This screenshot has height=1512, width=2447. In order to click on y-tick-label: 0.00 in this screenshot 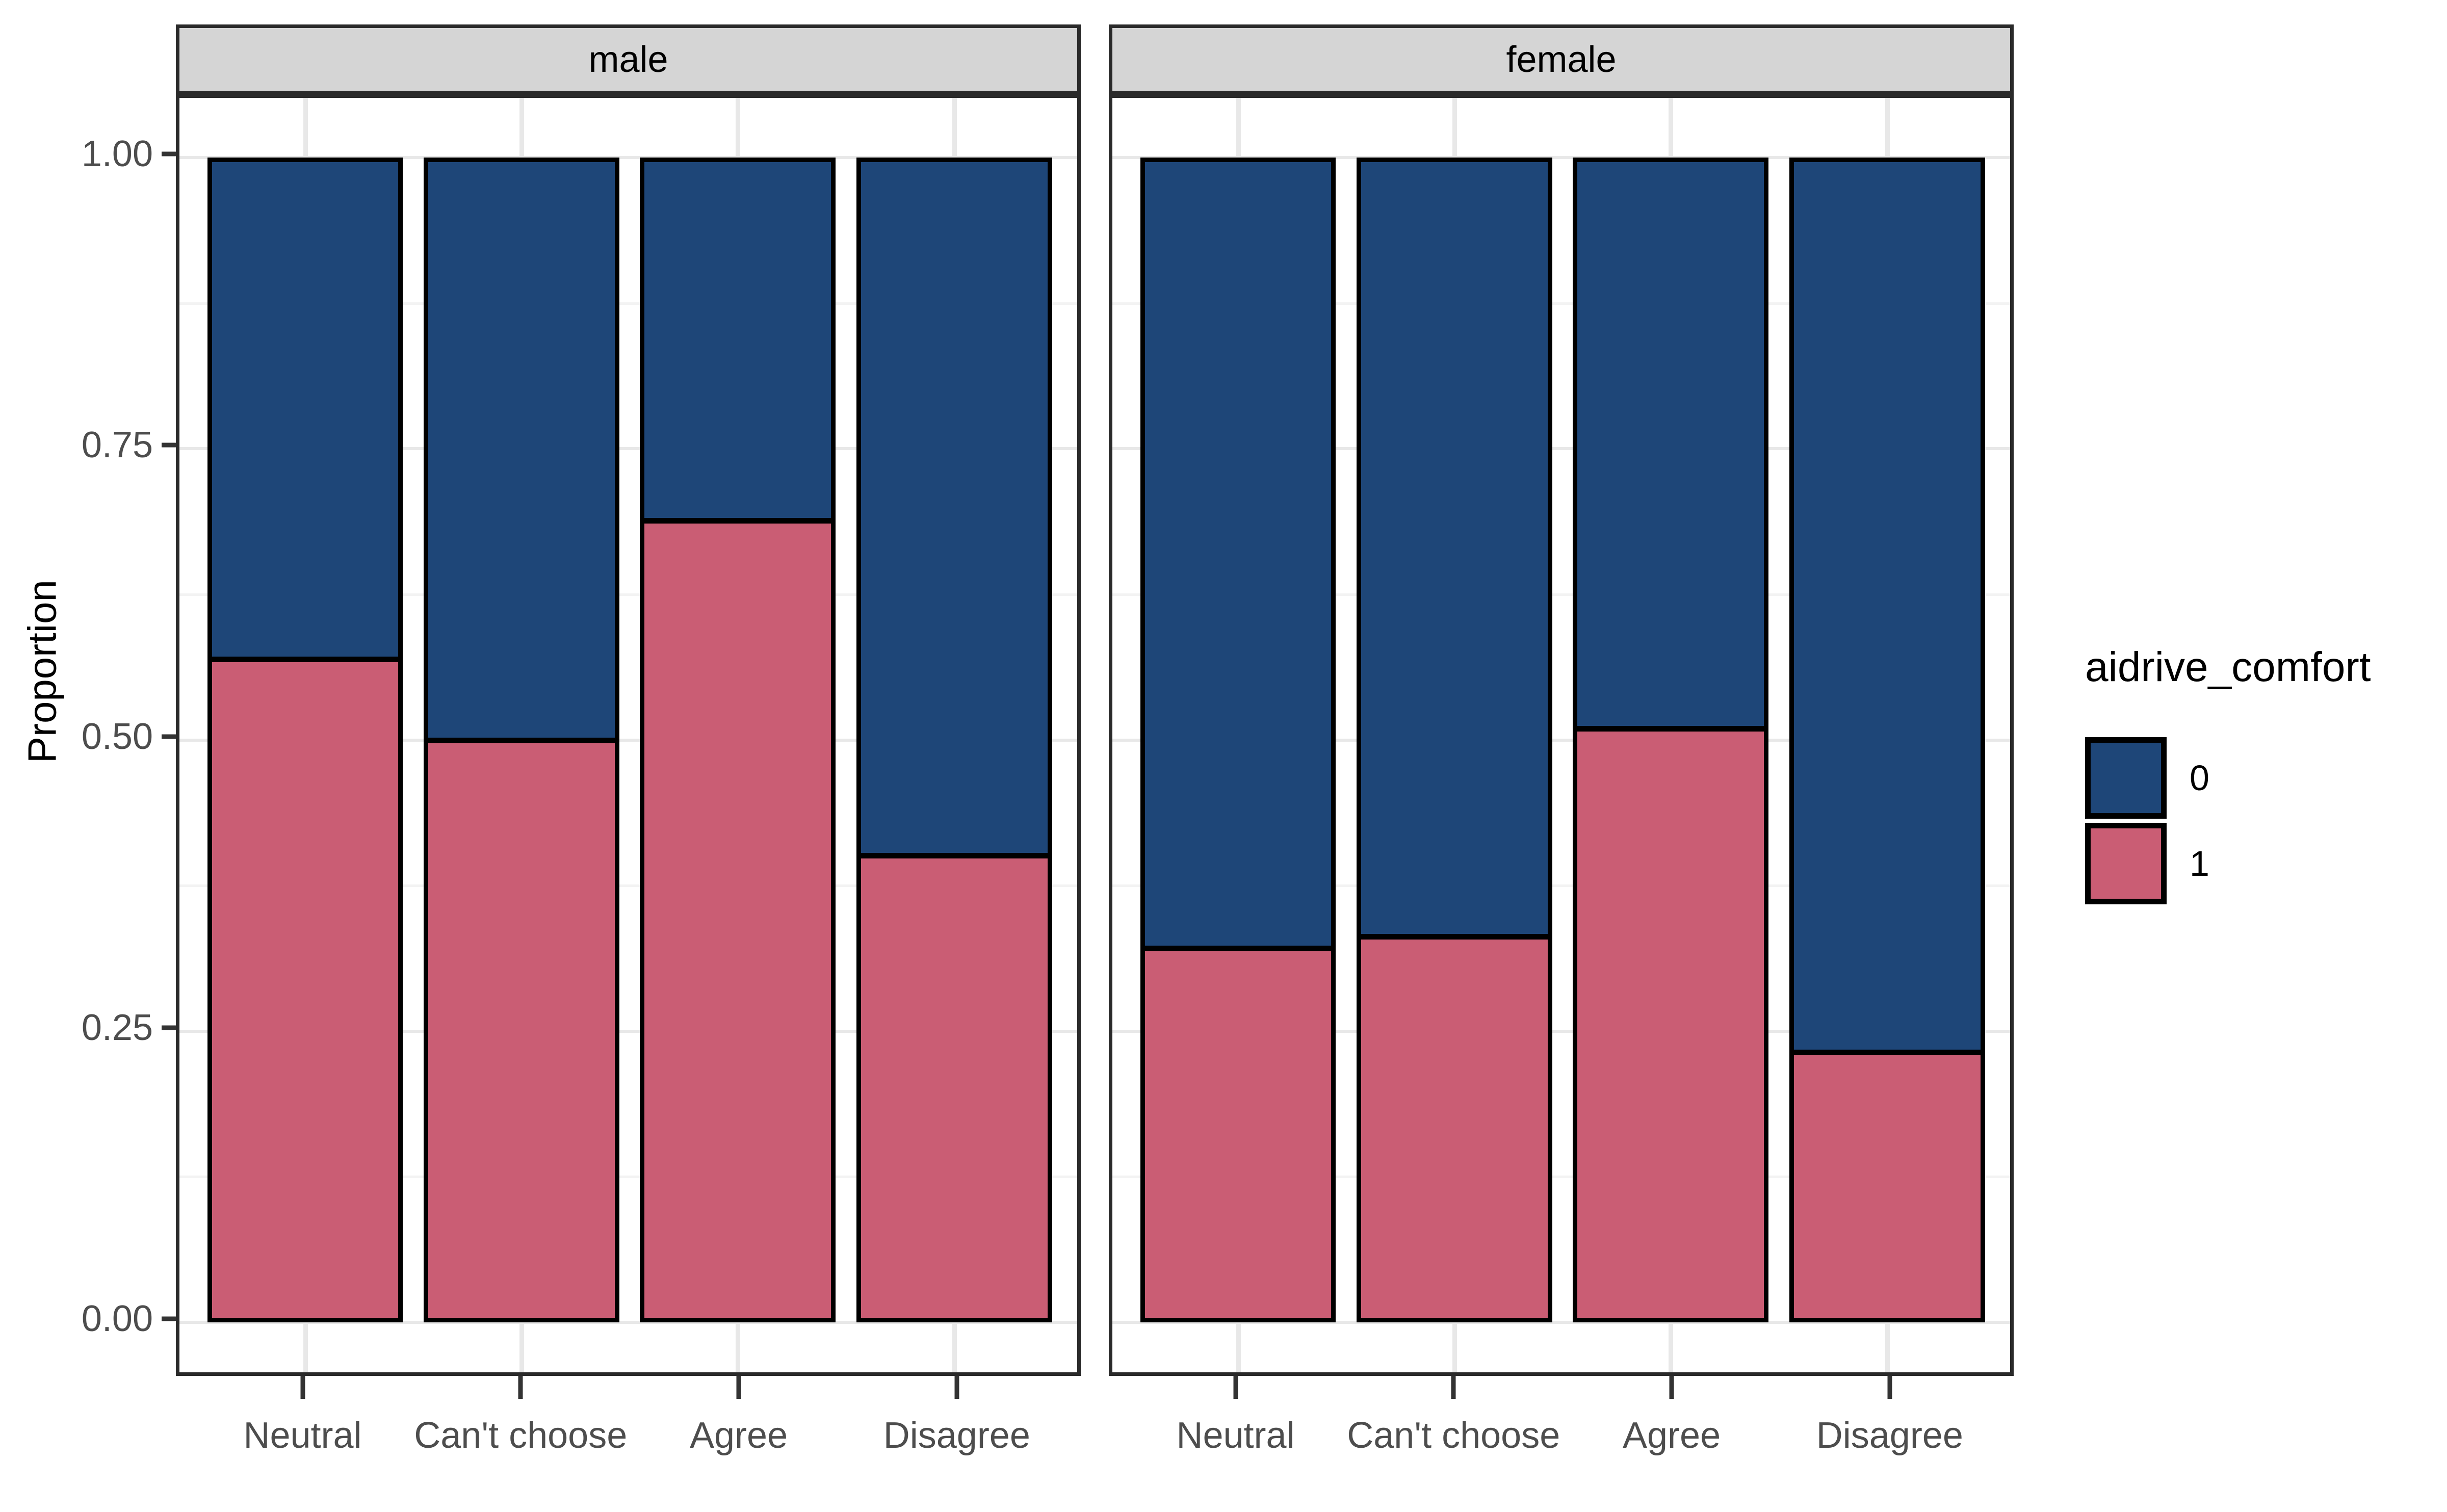, I will do `click(117, 1318)`.